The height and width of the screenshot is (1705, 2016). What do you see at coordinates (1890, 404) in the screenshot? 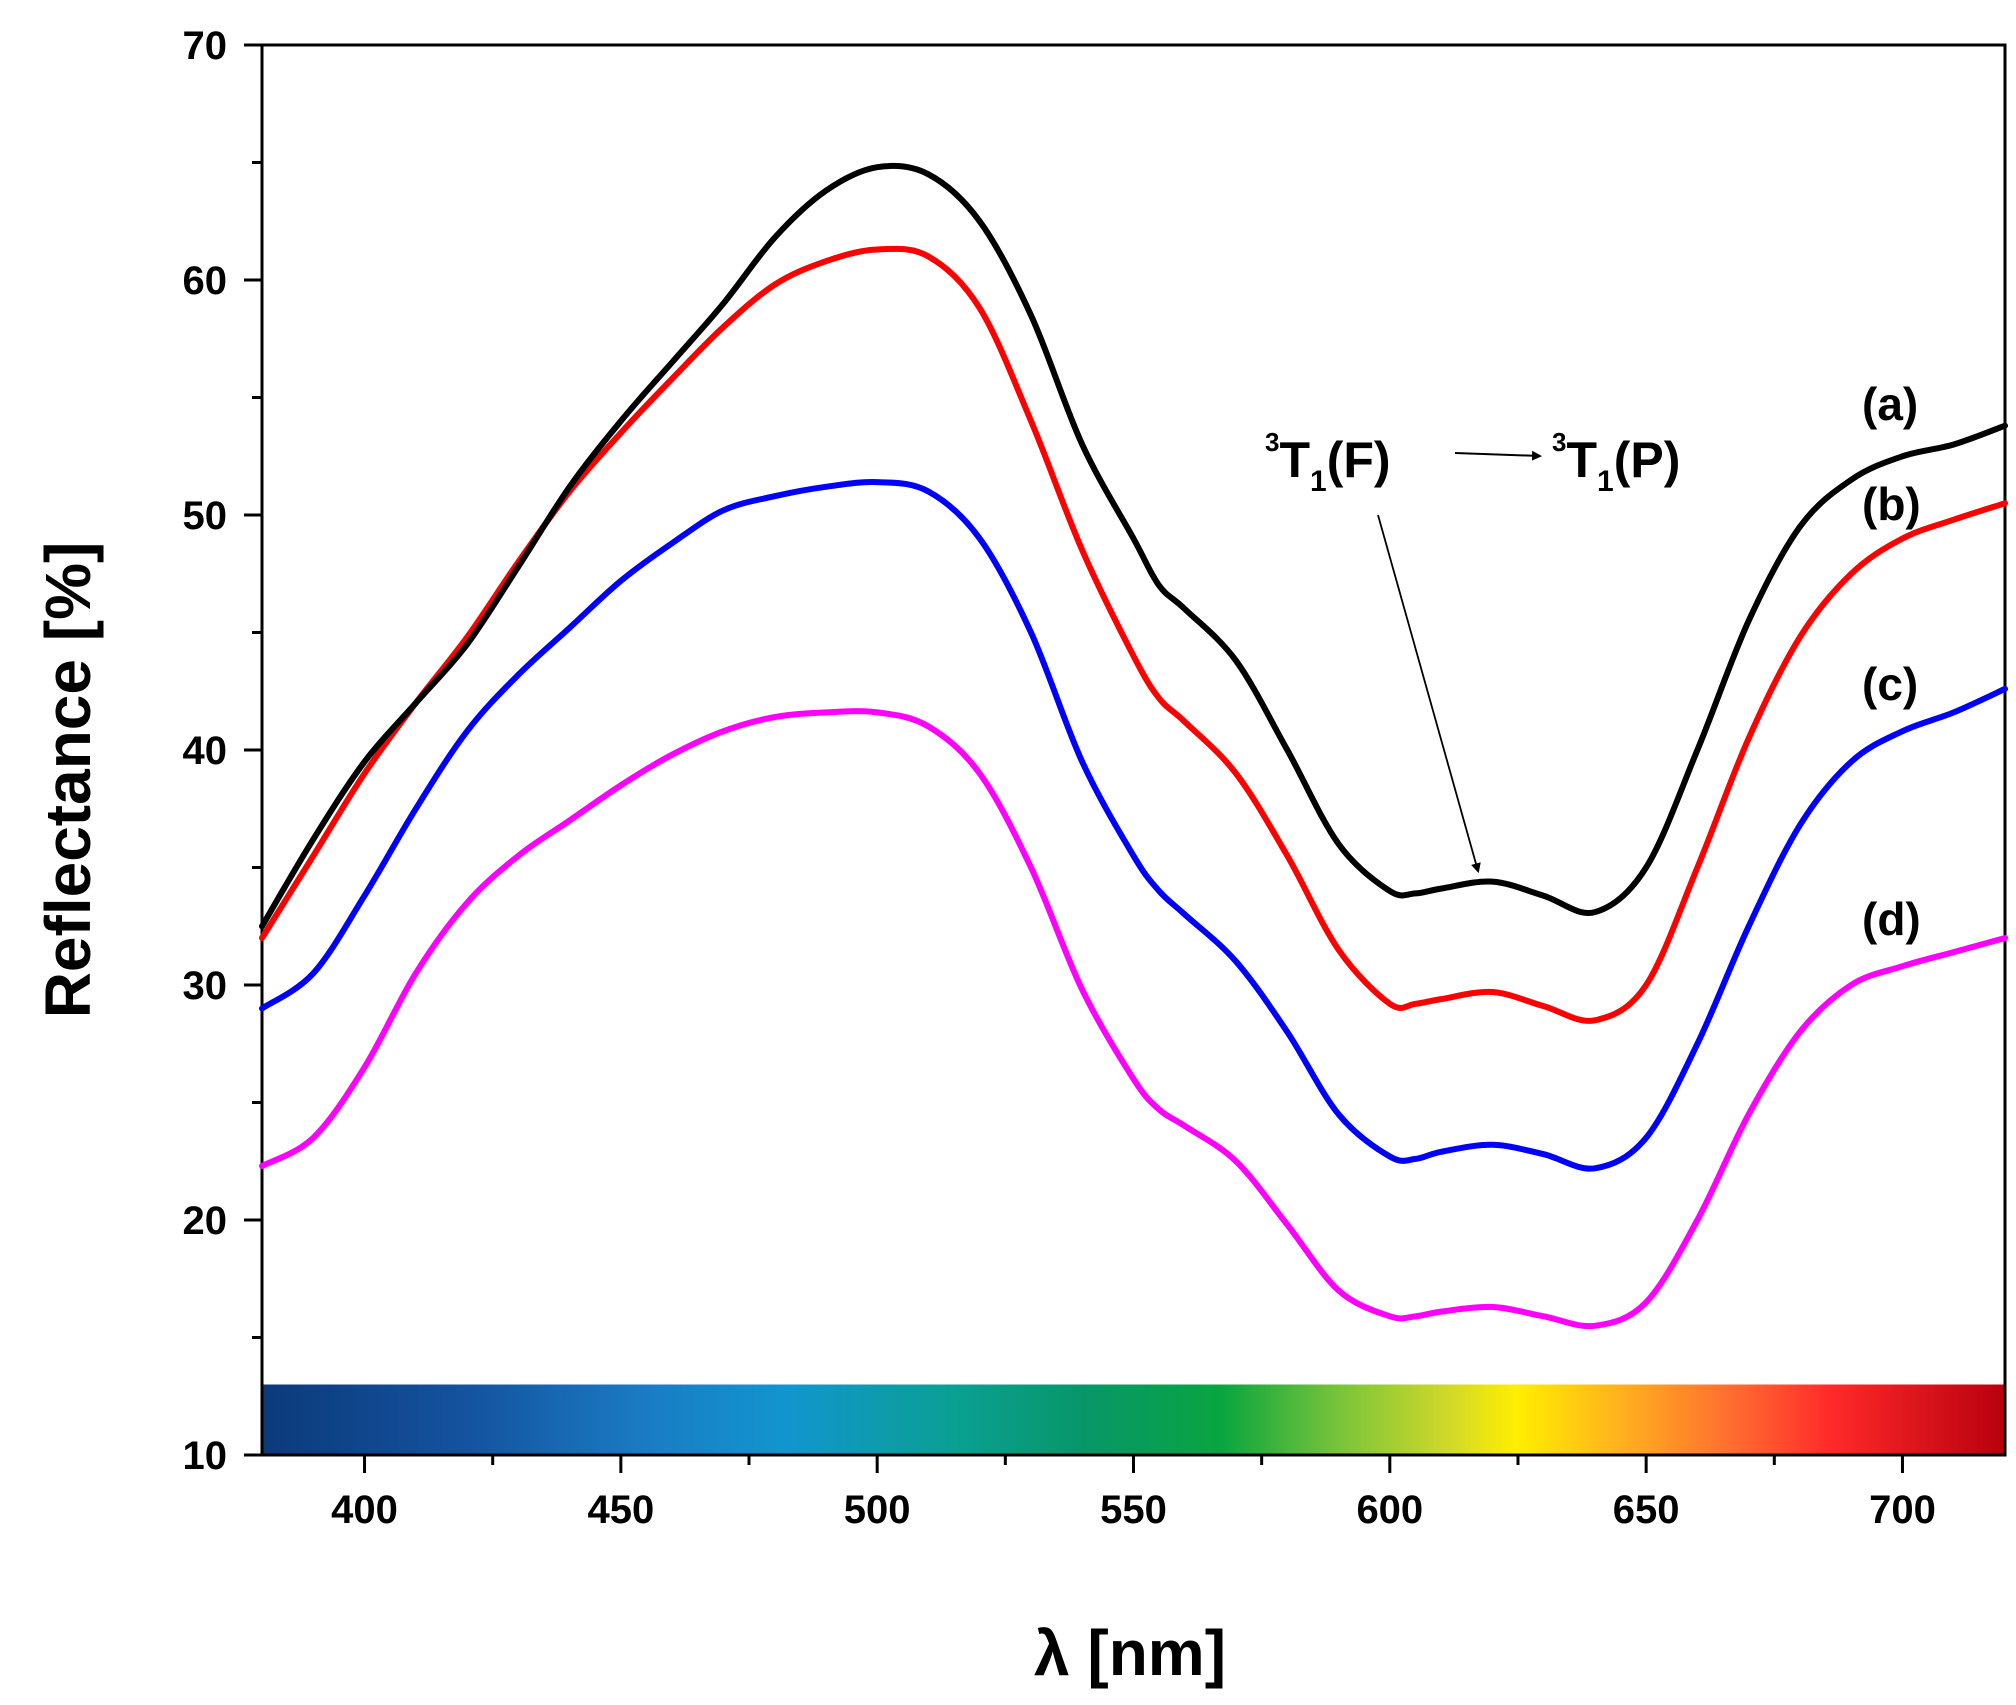
I see `series-label-a: (a)` at bounding box center [1890, 404].